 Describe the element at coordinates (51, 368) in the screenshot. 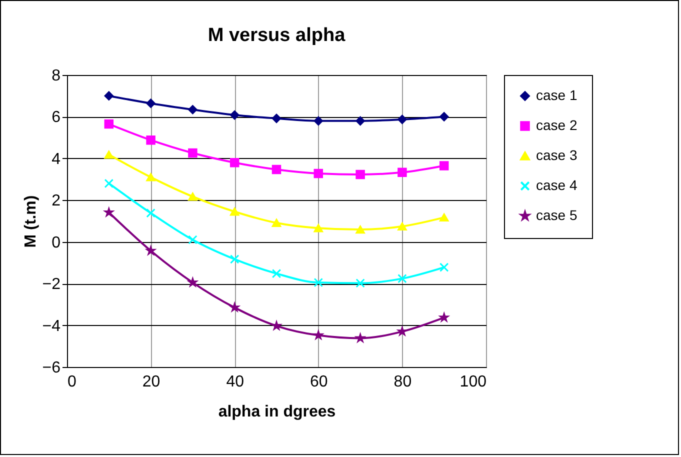

I see `y-tick-label: −6` at that location.